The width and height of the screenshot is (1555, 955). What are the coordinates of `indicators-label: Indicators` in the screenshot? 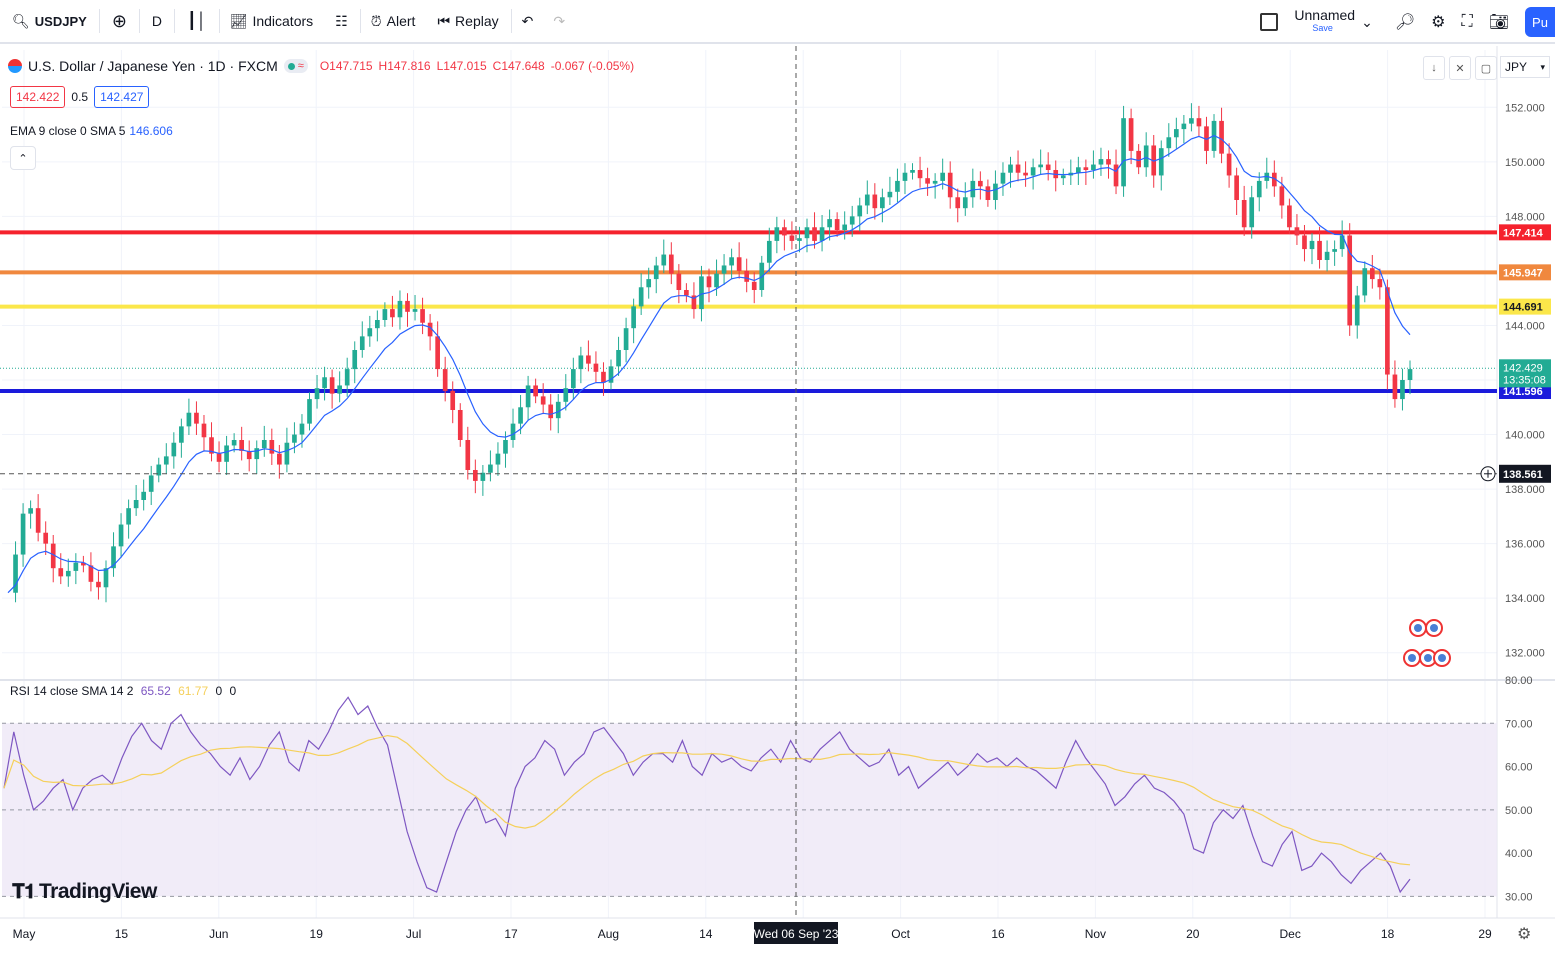 It's located at (283, 21).